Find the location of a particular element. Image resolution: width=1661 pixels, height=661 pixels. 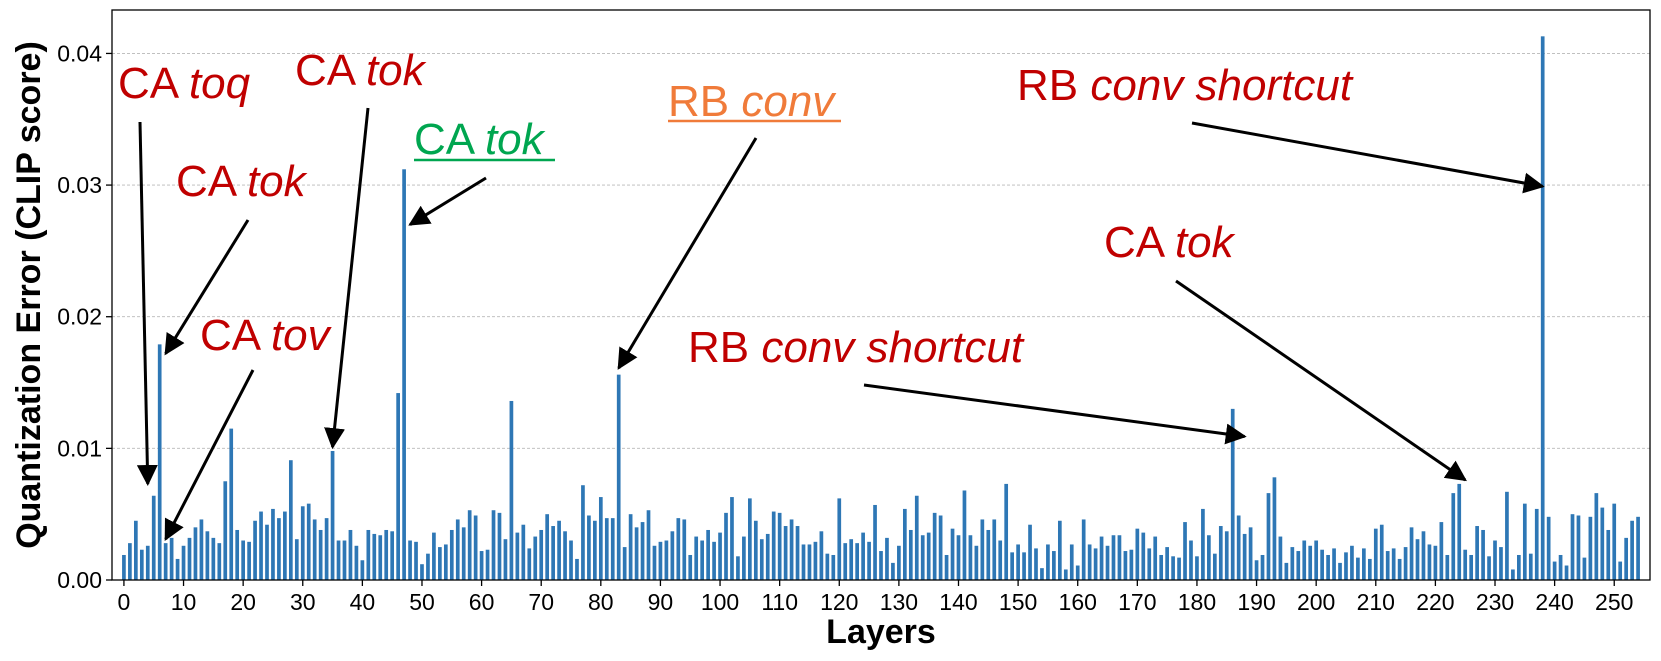

annotation-label: RB conv shortcut is located at coordinates (856, 347).